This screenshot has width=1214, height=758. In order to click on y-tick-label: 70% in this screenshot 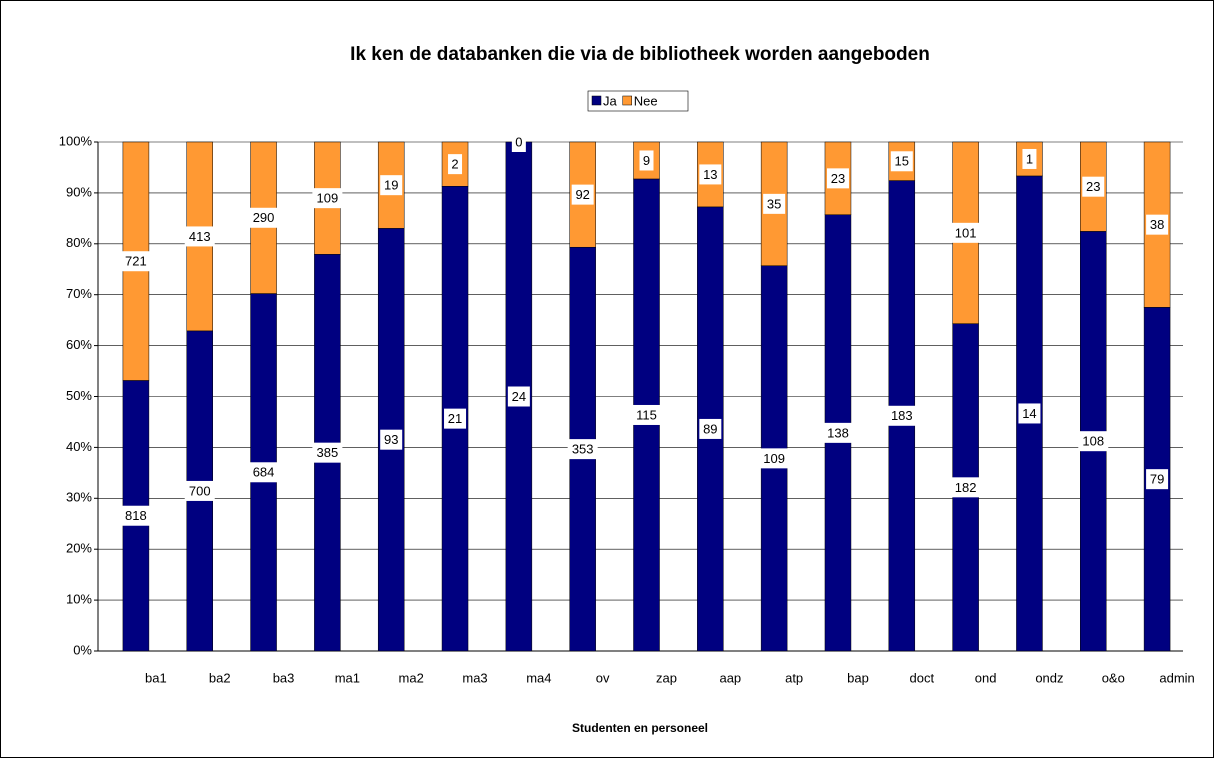, I will do `click(79, 293)`.